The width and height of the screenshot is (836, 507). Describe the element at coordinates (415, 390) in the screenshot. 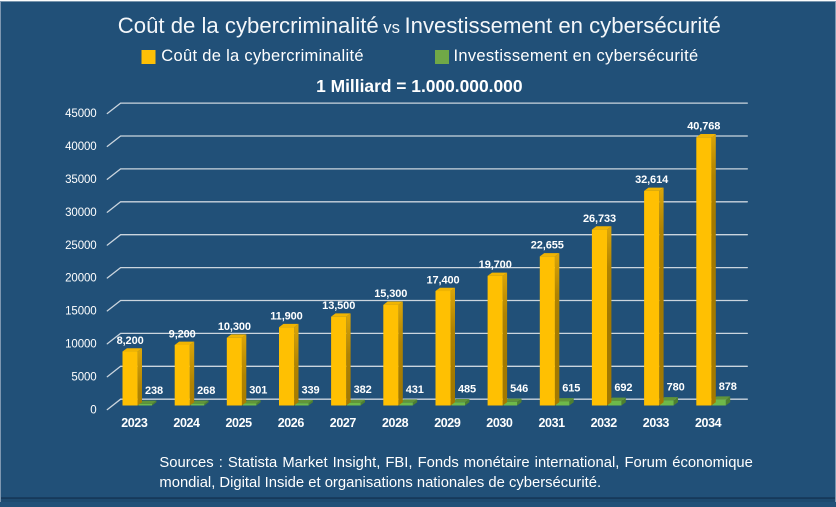

I see `svg-text: 431` at that location.